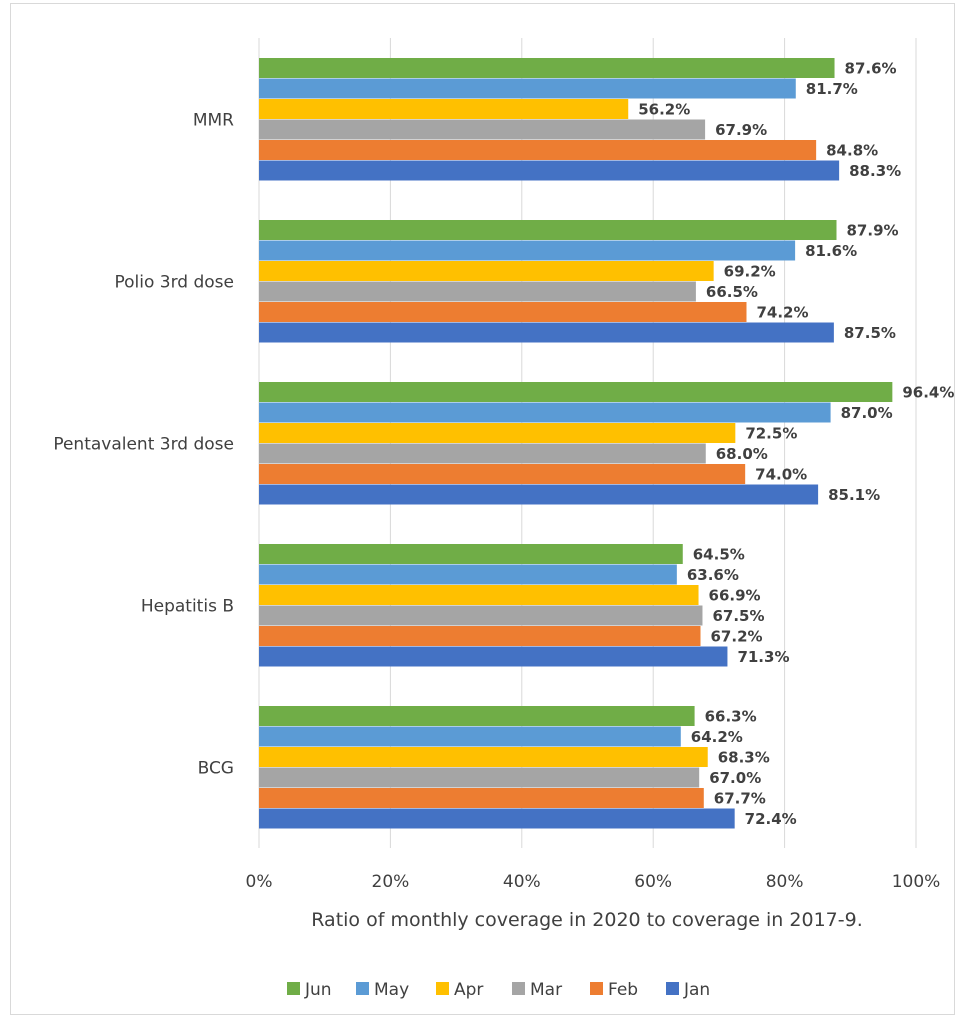 This screenshot has height=1019, width=959. Describe the element at coordinates (744, 757) in the screenshot. I see `data-label: 68.3%` at that location.